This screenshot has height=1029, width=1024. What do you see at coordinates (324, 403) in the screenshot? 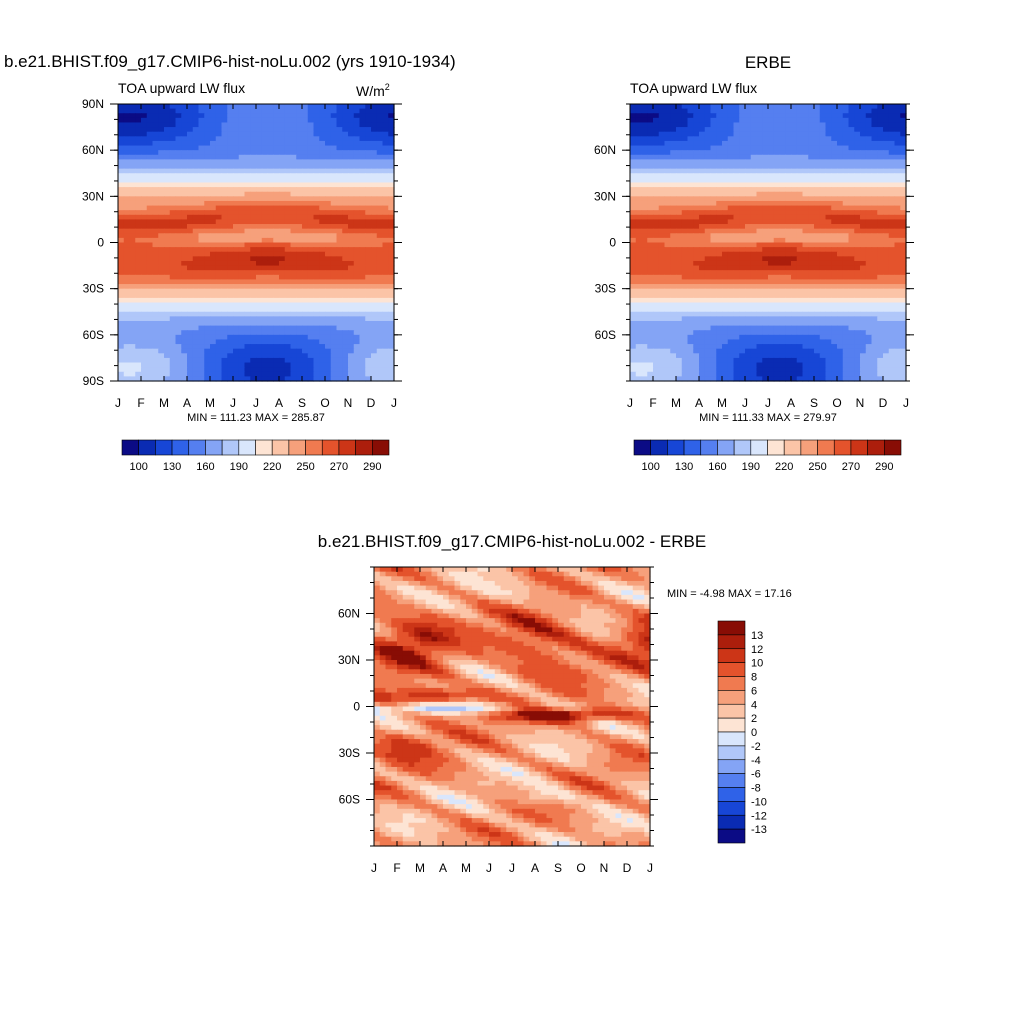
I see `x-tick-label: O` at bounding box center [324, 403].